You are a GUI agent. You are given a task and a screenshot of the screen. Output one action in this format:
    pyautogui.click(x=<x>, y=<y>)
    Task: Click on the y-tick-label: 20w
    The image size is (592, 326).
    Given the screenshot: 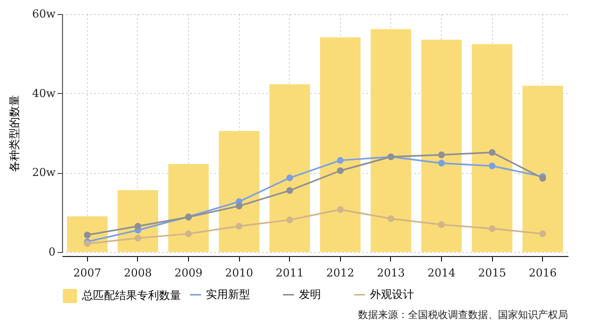 What is the action you would take?
    pyautogui.click(x=44, y=173)
    